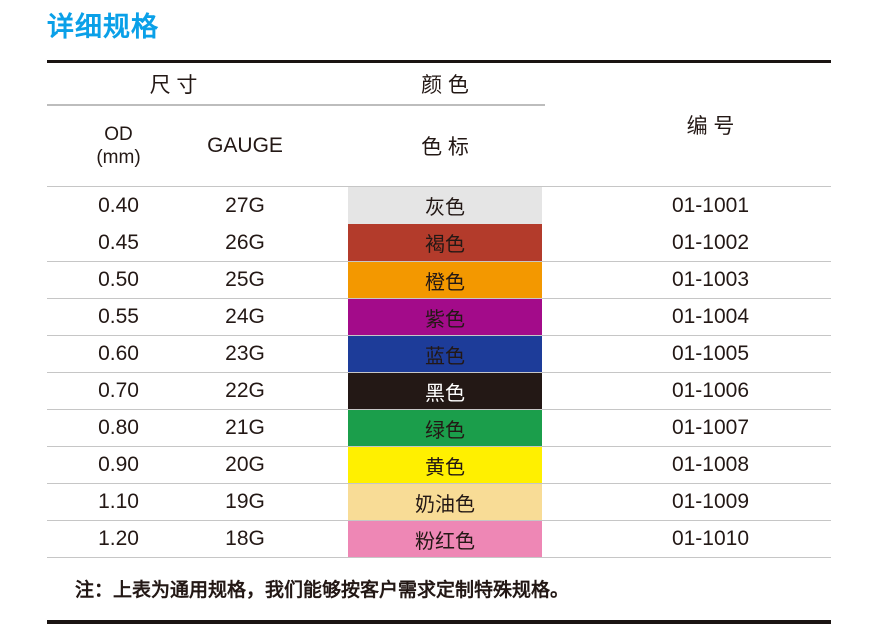 The image size is (879, 641). I want to click on header-color-label: 色 标, so click(445, 147).